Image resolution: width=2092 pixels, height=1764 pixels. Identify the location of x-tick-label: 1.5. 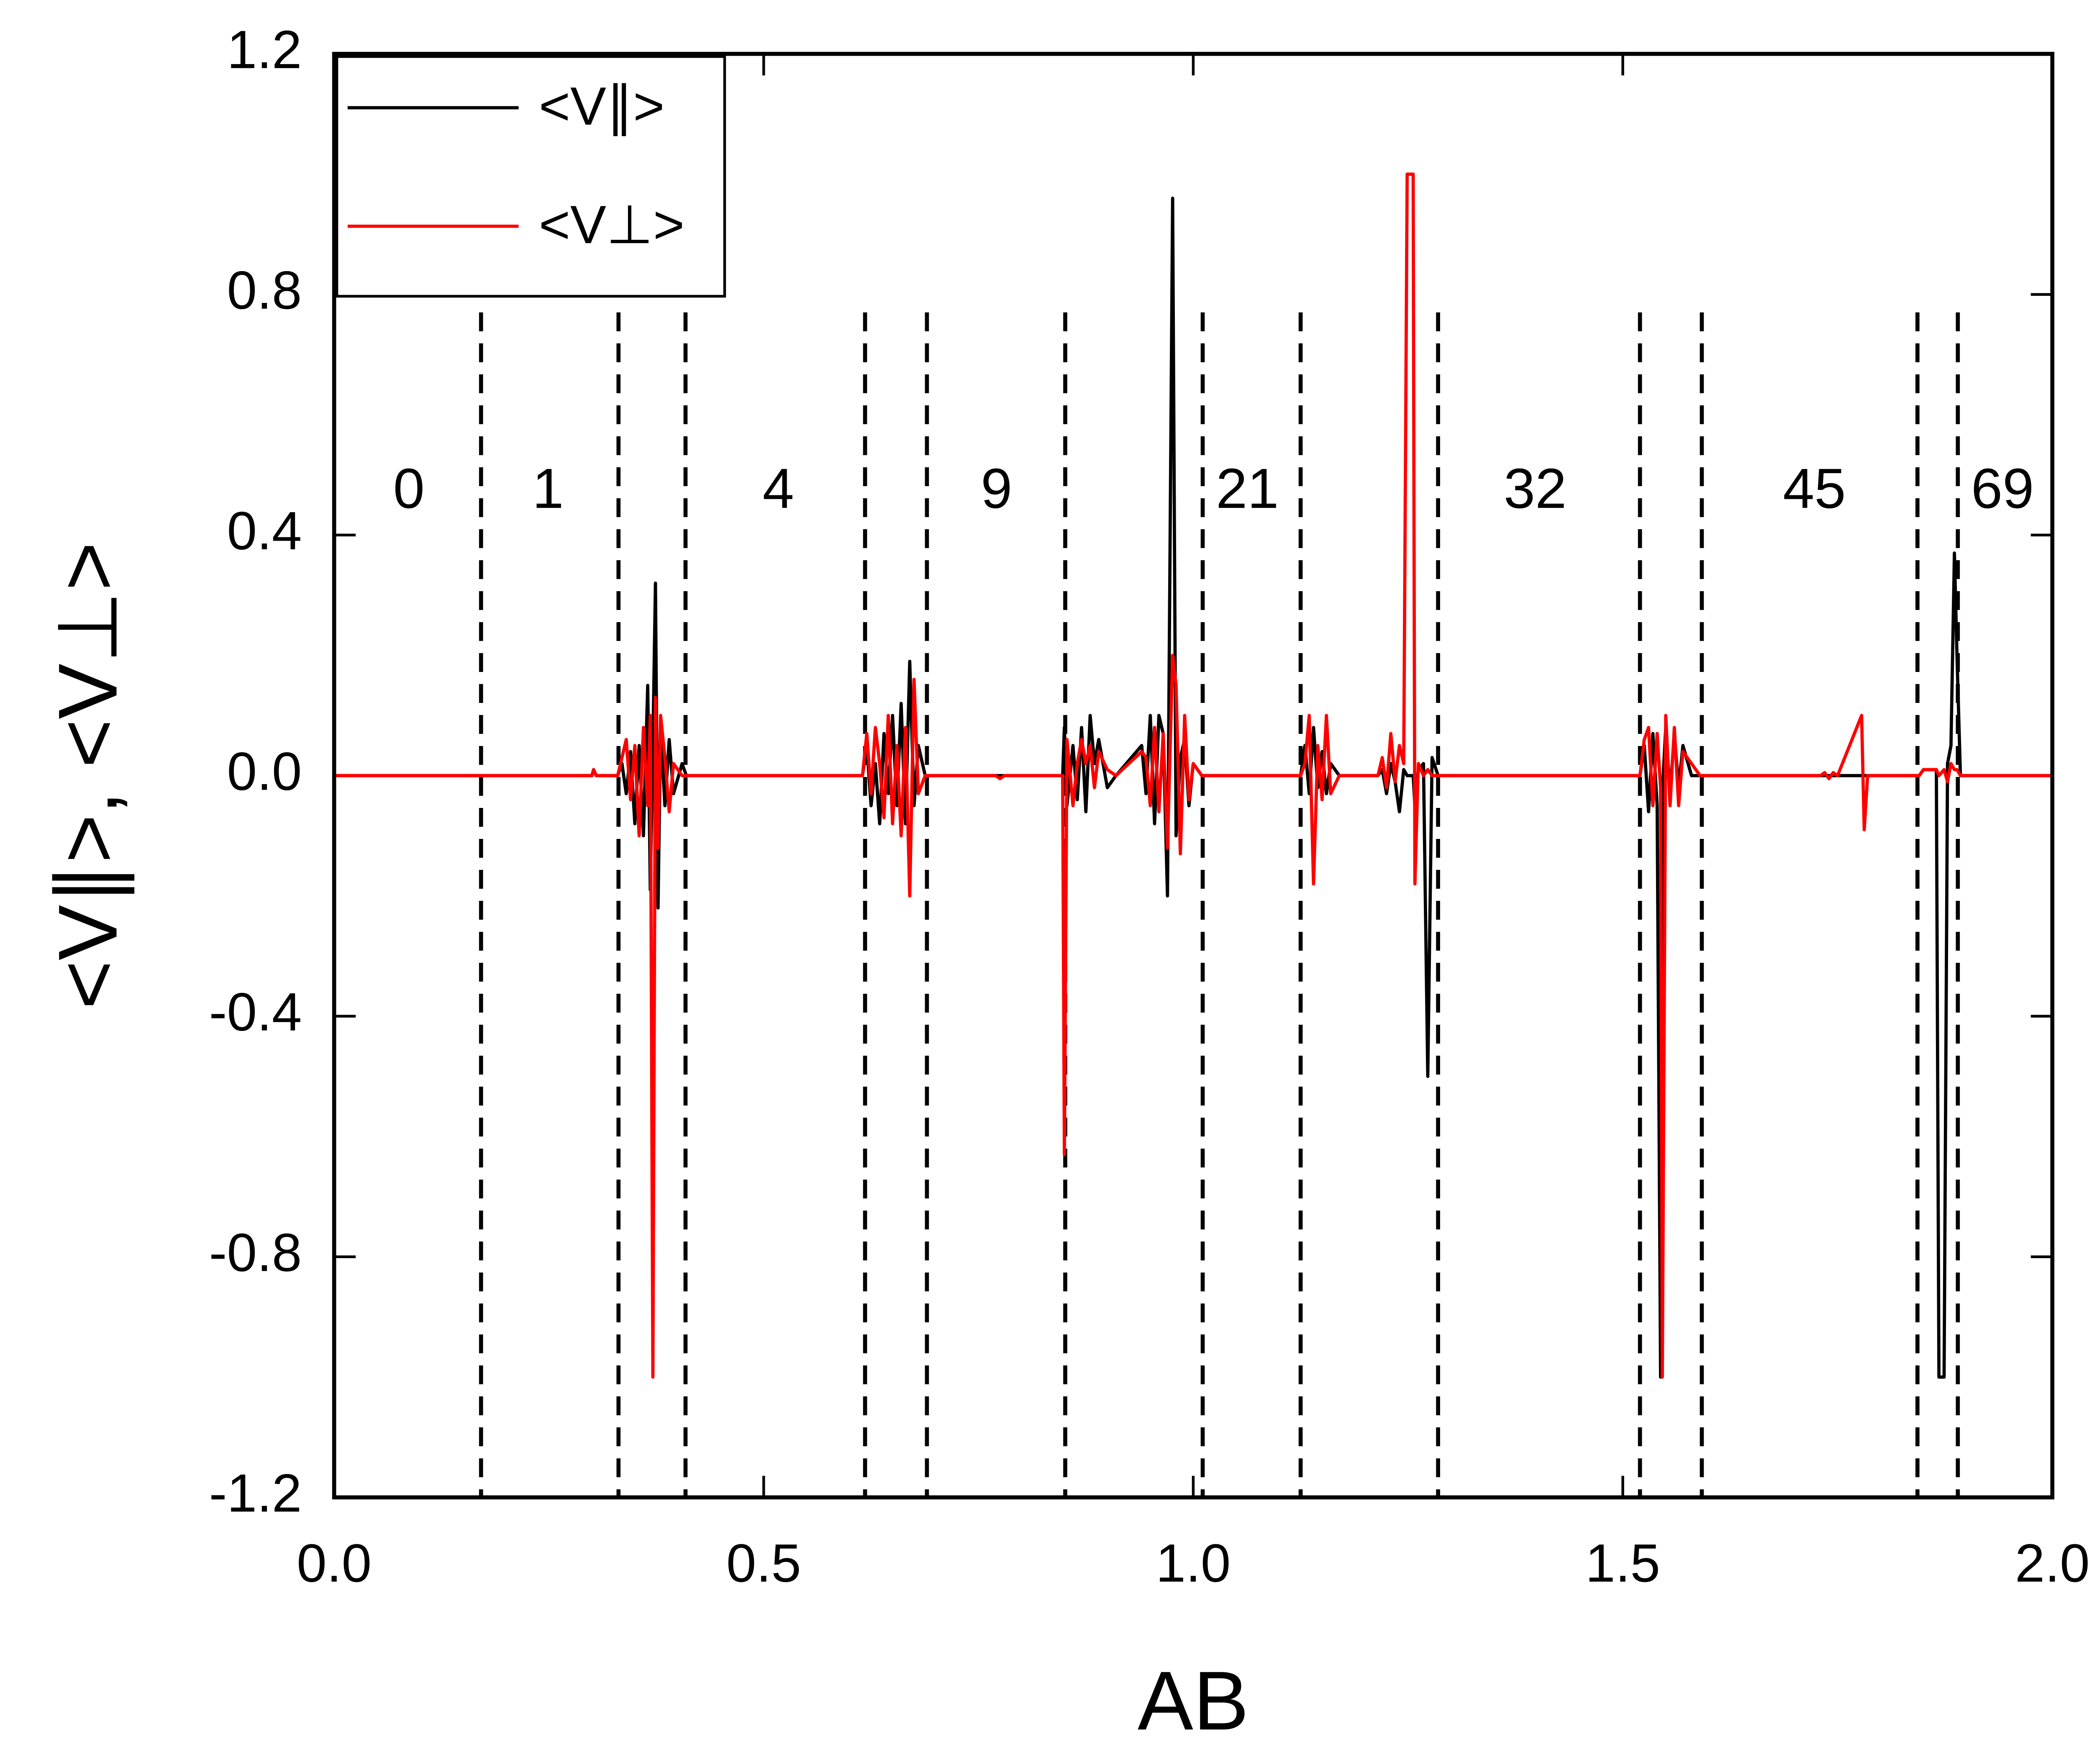
(1622, 1563).